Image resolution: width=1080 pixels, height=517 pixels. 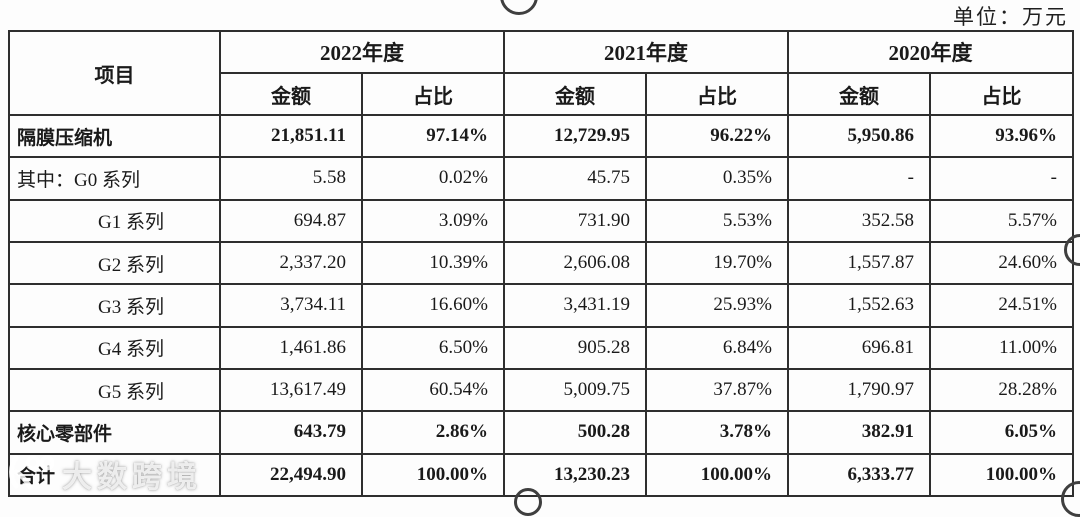 What do you see at coordinates (717, 347) in the screenshot?
I see `cell: 6.84%` at bounding box center [717, 347].